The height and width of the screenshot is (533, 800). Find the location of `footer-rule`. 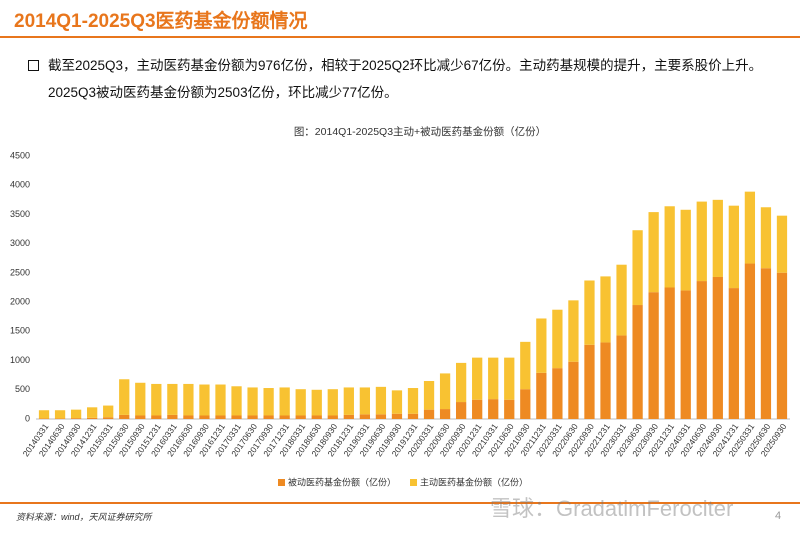

footer-rule is located at coordinates (400, 503).